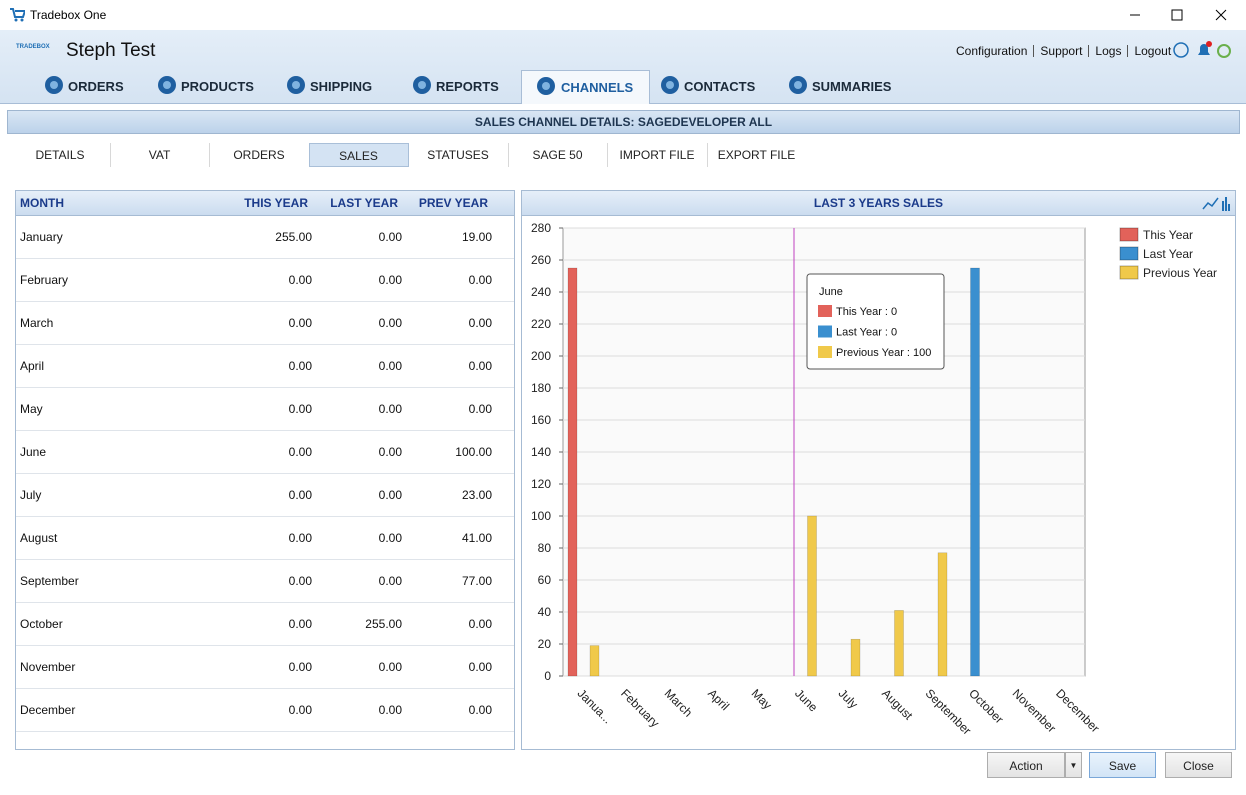 This screenshot has width=1246, height=795. Describe the element at coordinates (33, 452) in the screenshot. I see `table-cell: June` at that location.